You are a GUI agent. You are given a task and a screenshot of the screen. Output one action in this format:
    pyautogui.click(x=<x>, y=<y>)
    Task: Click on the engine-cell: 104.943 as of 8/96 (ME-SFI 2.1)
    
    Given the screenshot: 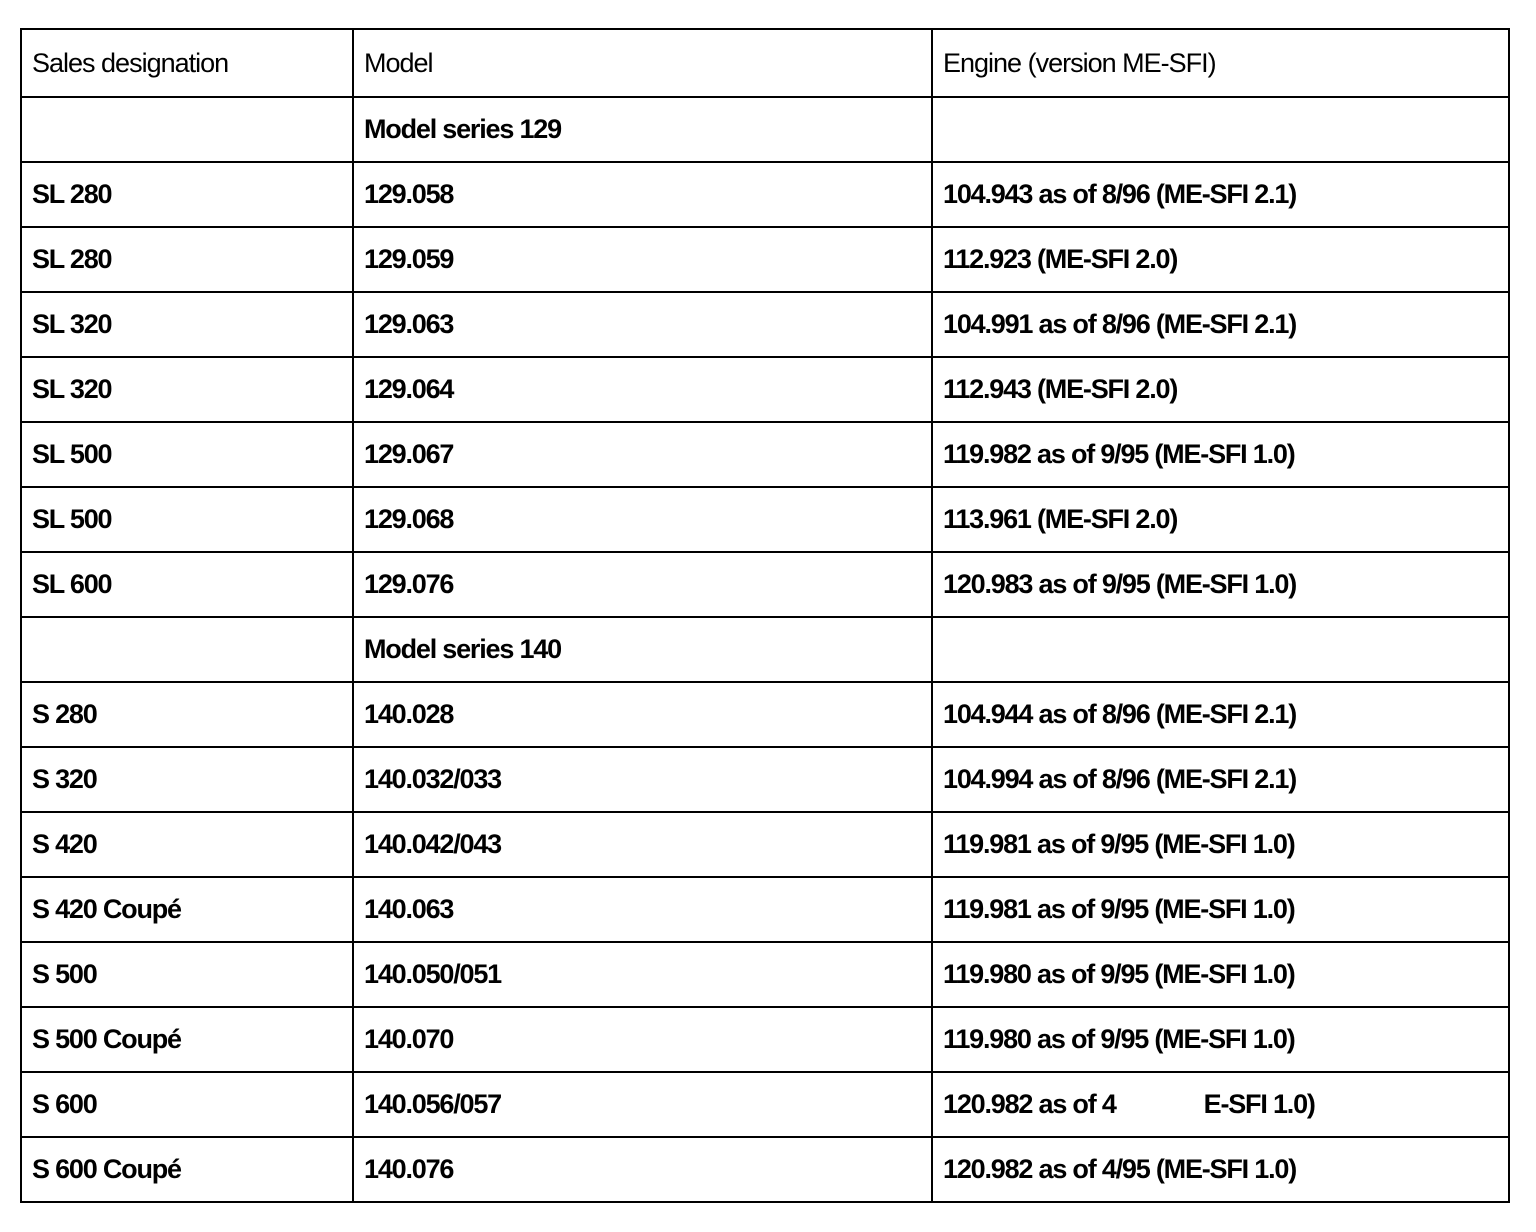 What is the action you would take?
    pyautogui.click(x=1220, y=194)
    